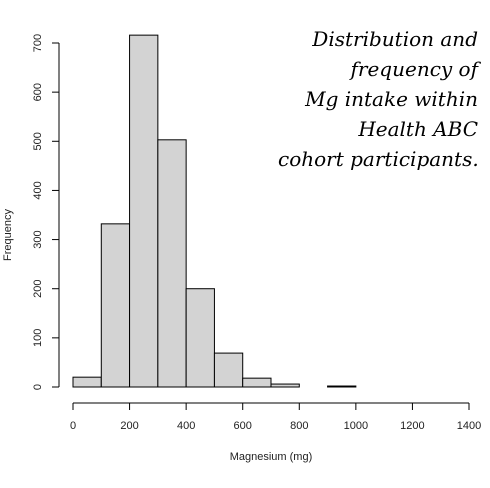 This screenshot has height=488, width=490. Describe the element at coordinates (38, 338) in the screenshot. I see `y-tick-label-100: 100` at that location.